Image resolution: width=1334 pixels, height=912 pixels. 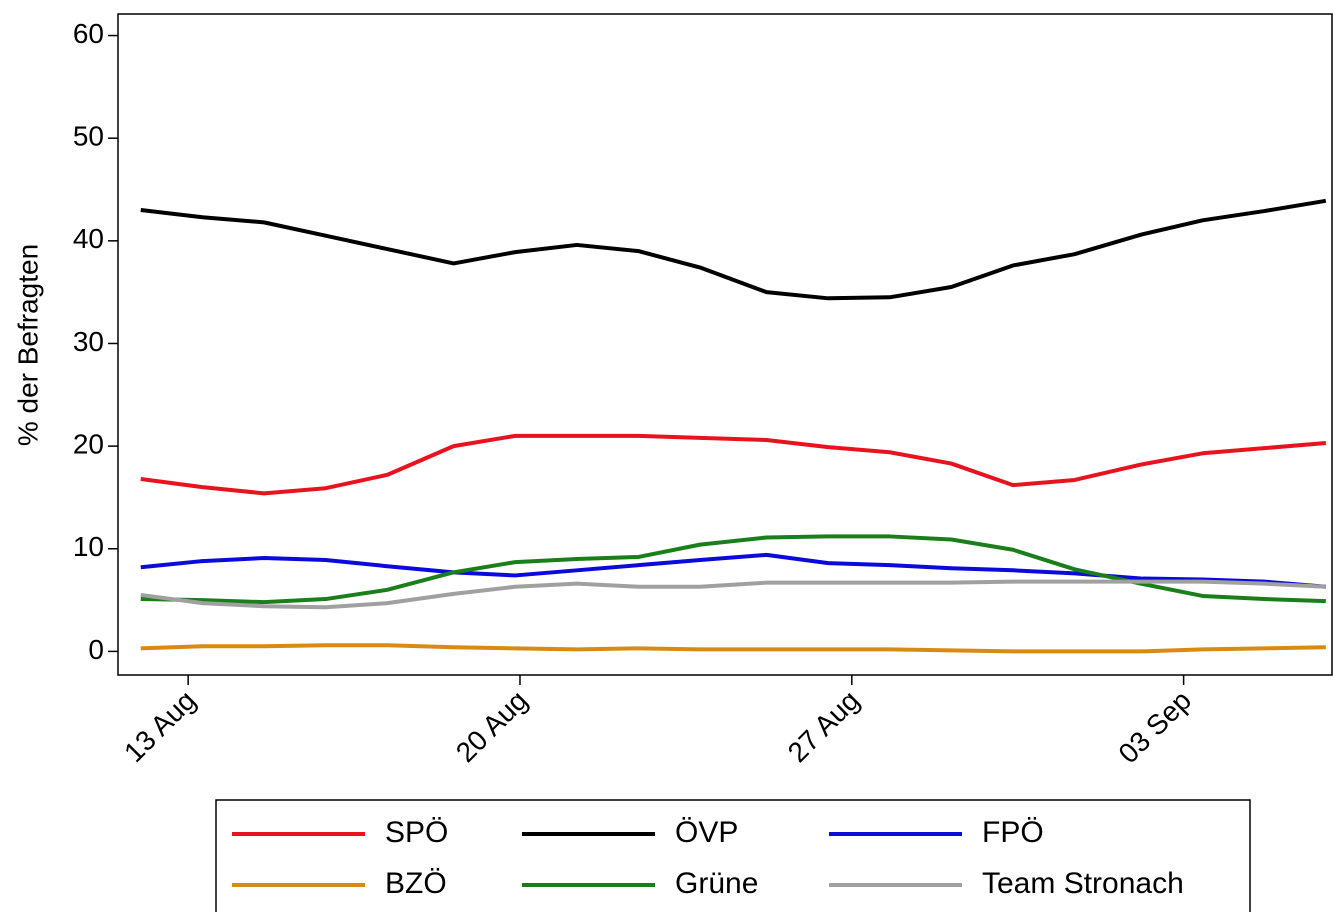 What do you see at coordinates (716, 883) in the screenshot?
I see `legend-label: Grüne` at bounding box center [716, 883].